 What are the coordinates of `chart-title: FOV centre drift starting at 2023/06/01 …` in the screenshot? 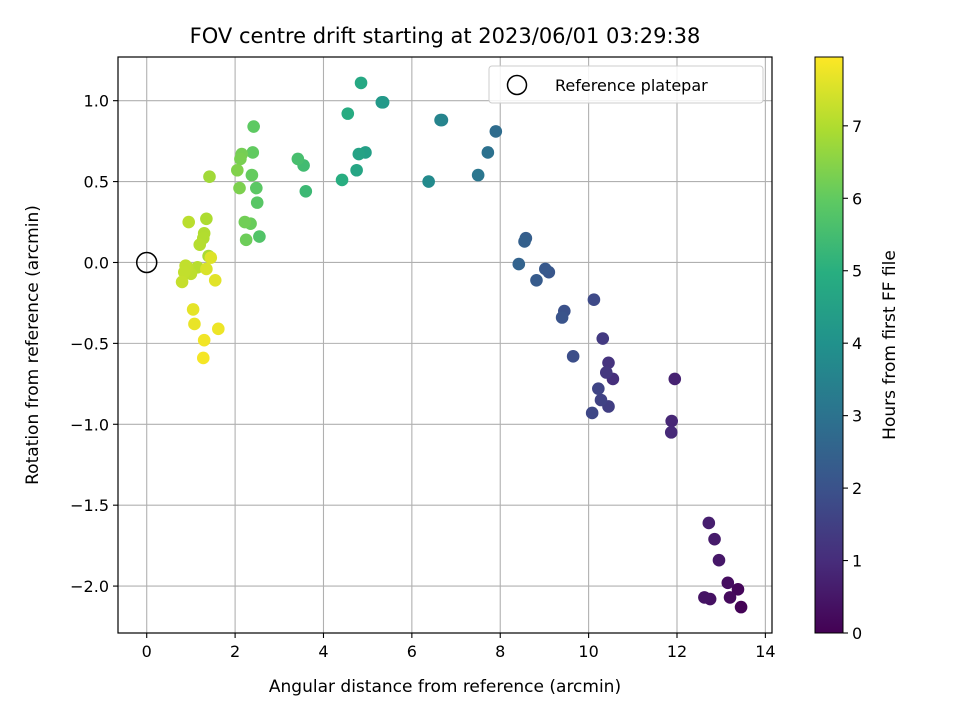 It's located at (445, 36).